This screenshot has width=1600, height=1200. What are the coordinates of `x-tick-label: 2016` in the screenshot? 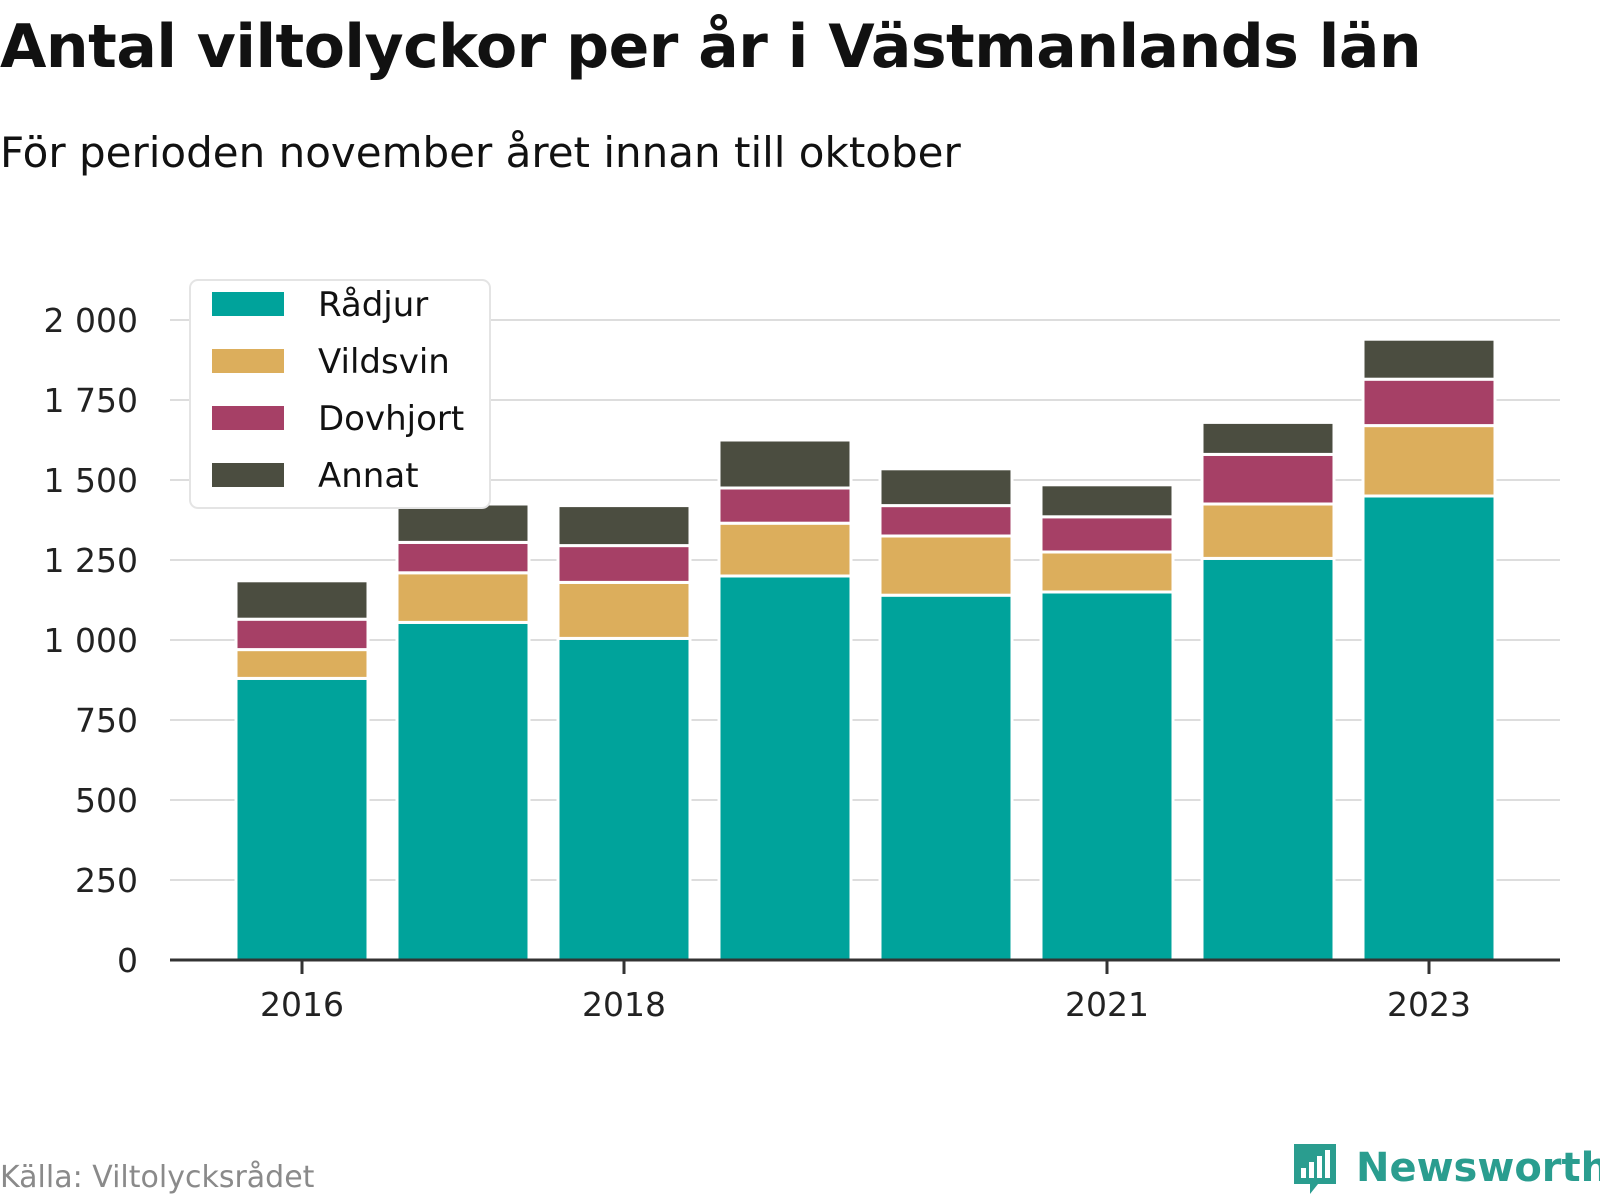 It's located at (302, 1004).